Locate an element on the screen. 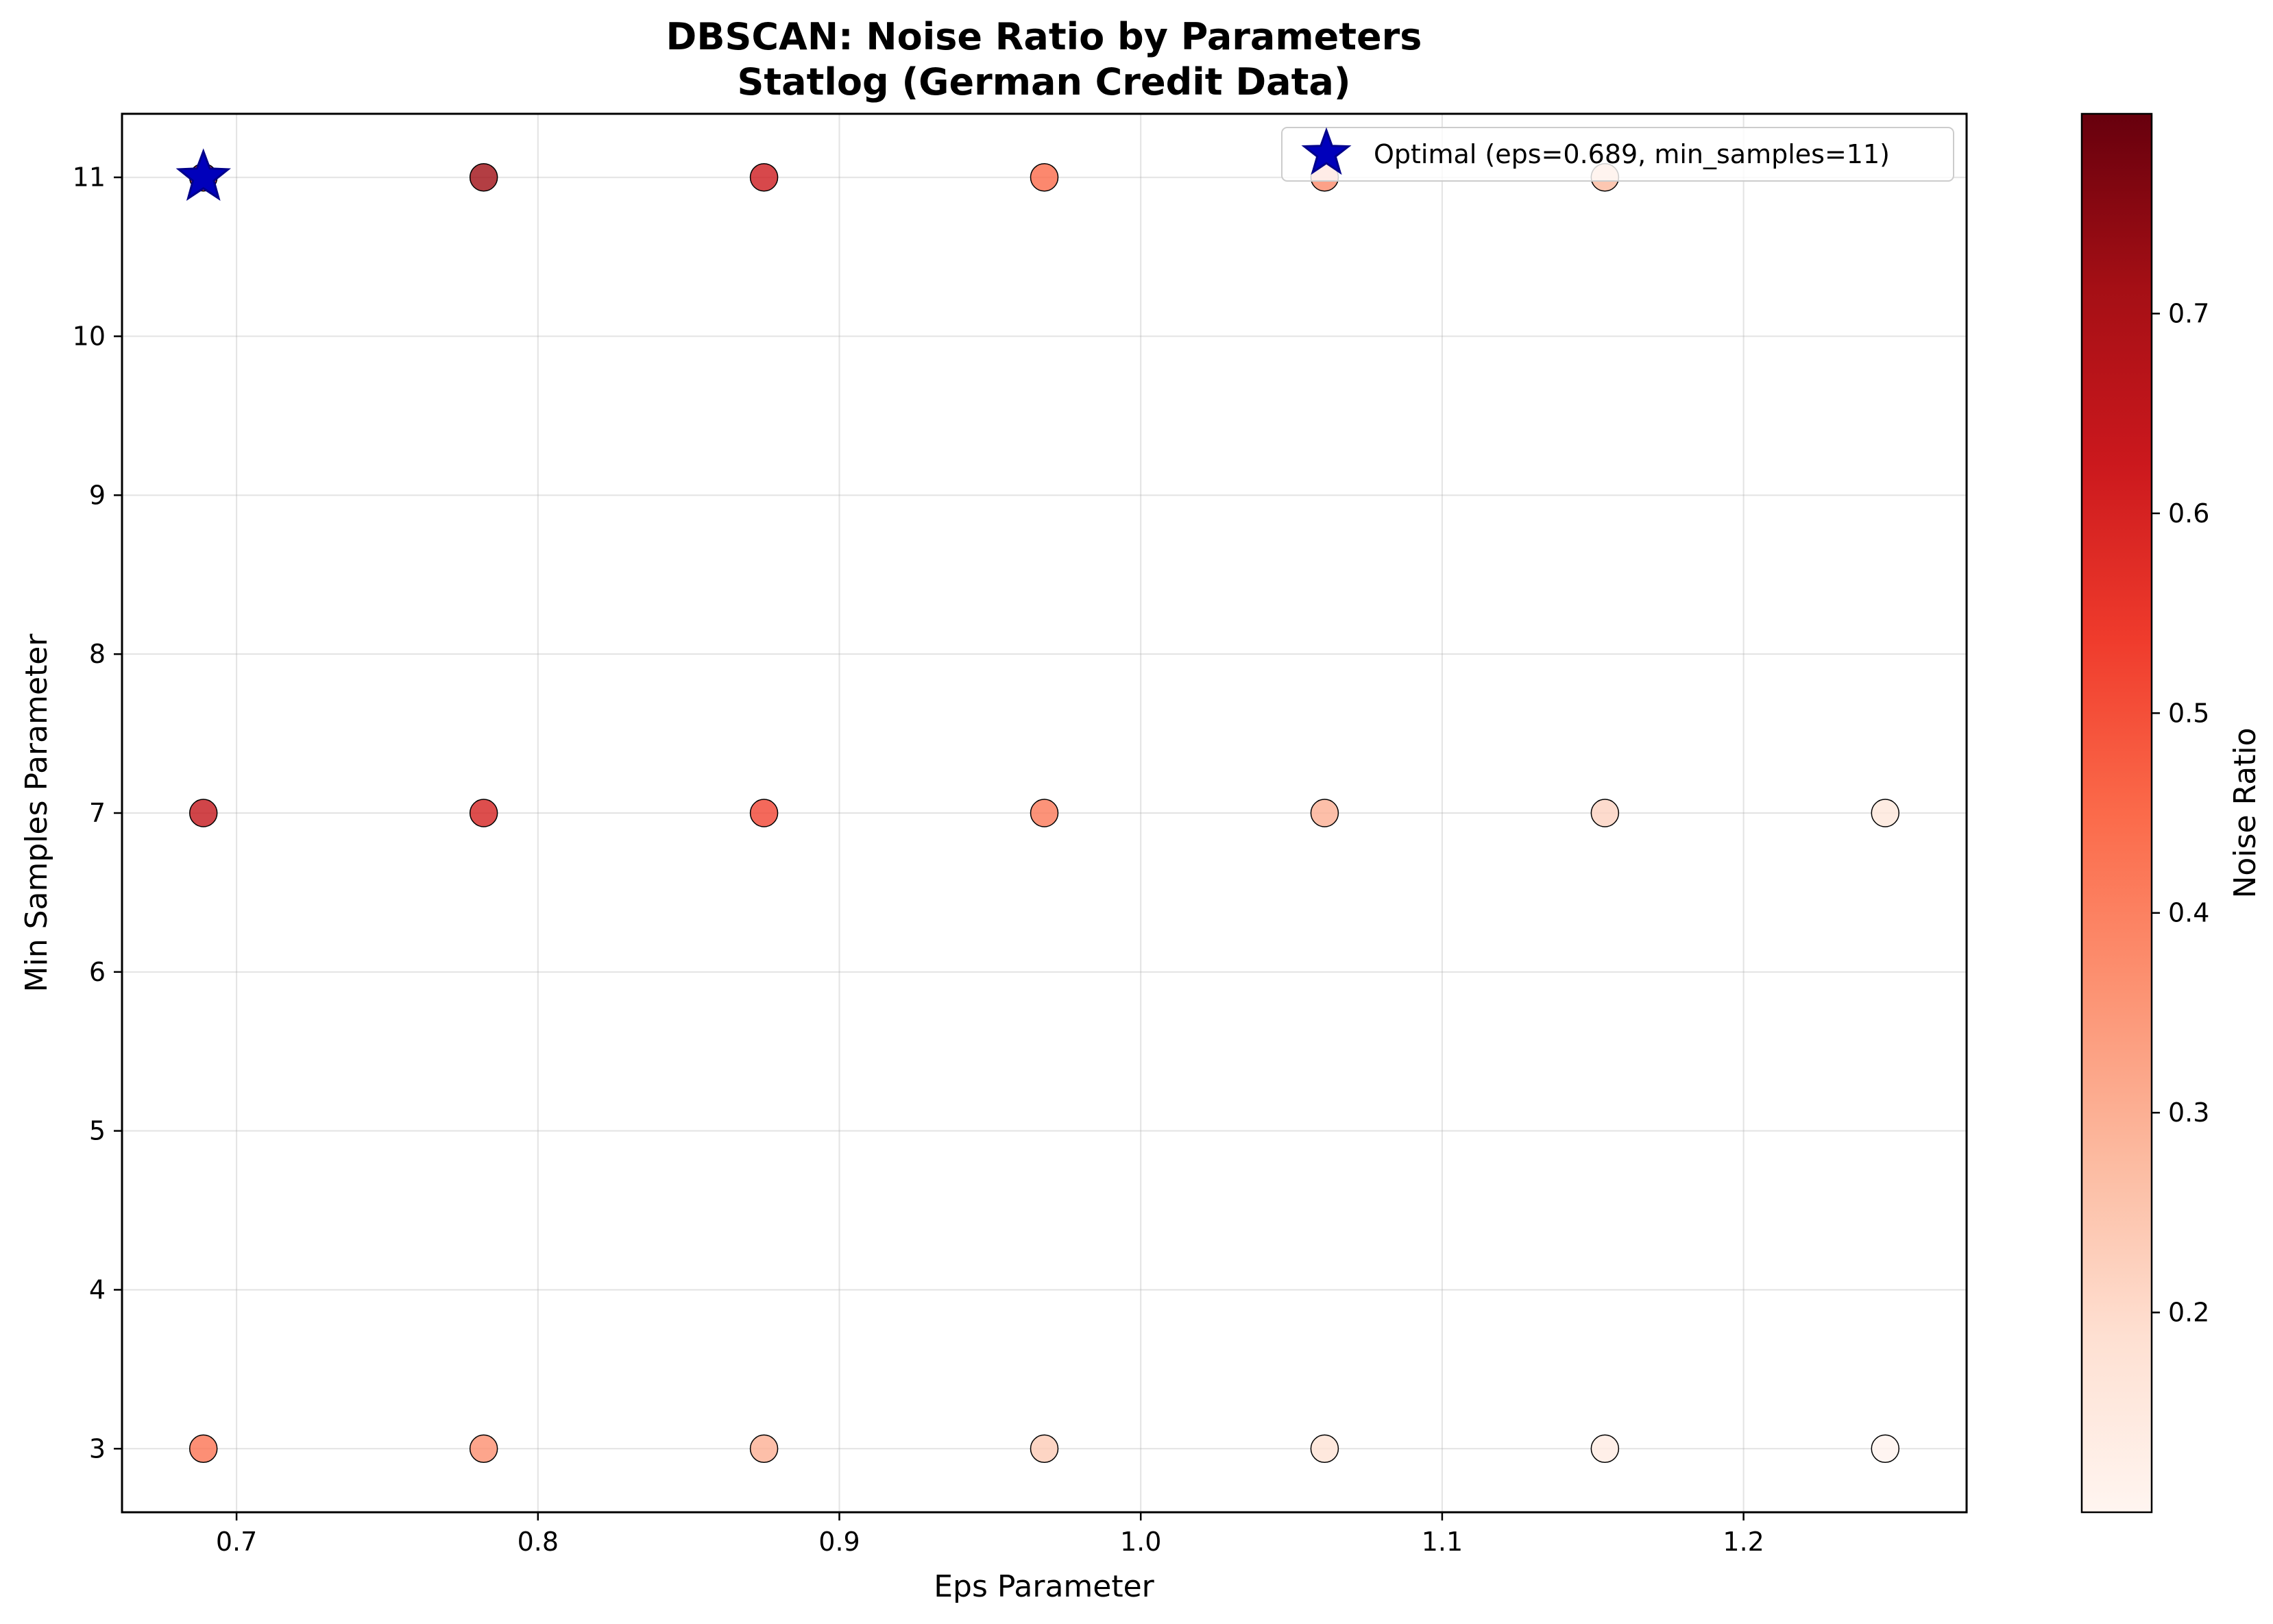  y-tick-label: 11 is located at coordinates (90, 177).